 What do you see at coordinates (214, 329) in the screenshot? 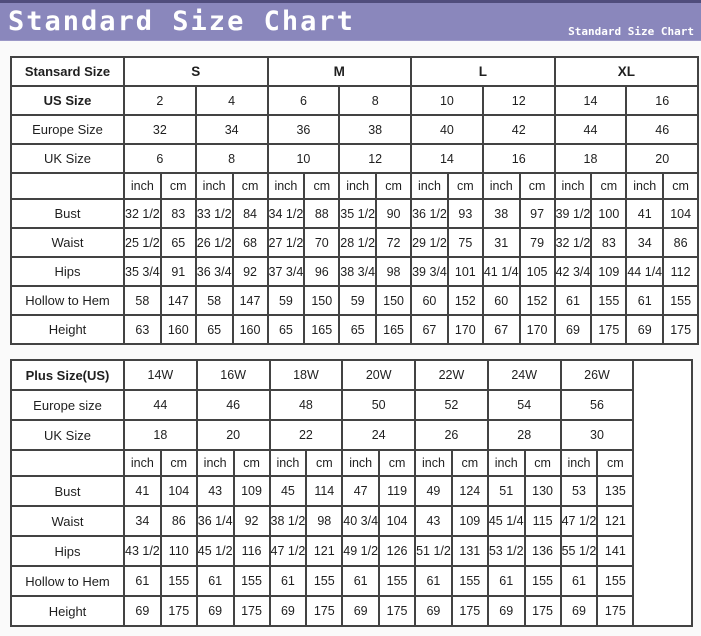
I see `value-cell: 65` at bounding box center [214, 329].